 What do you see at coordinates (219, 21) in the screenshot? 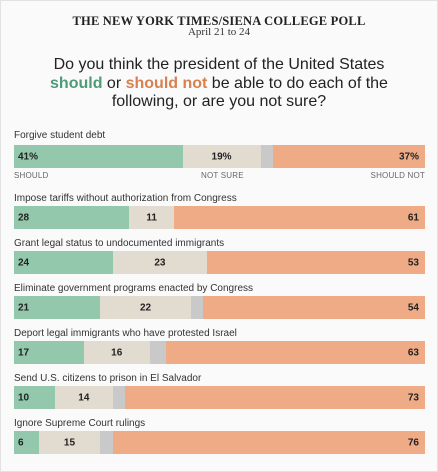
I see `poll-source: THE NEW YORK TIMES/SIENA COLLEGE POLL` at bounding box center [219, 21].